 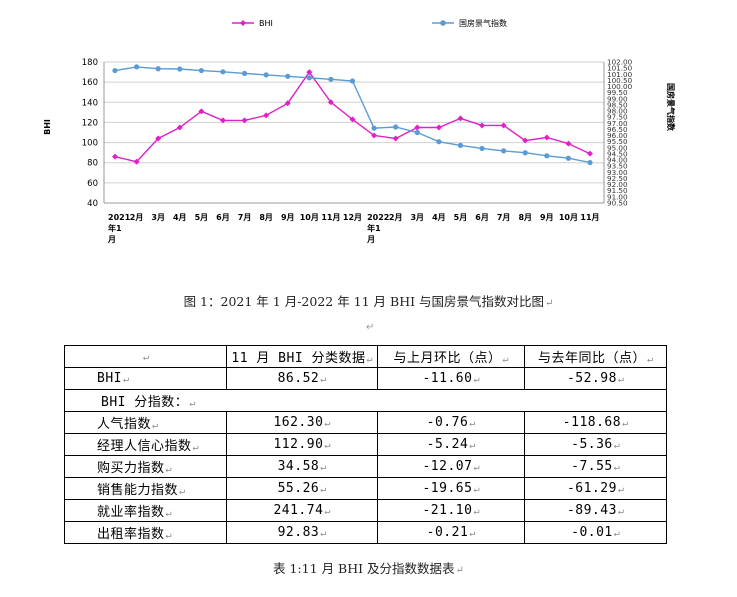 I want to click on chart-legend: BHI 国房景气指数, so click(x=369, y=23).